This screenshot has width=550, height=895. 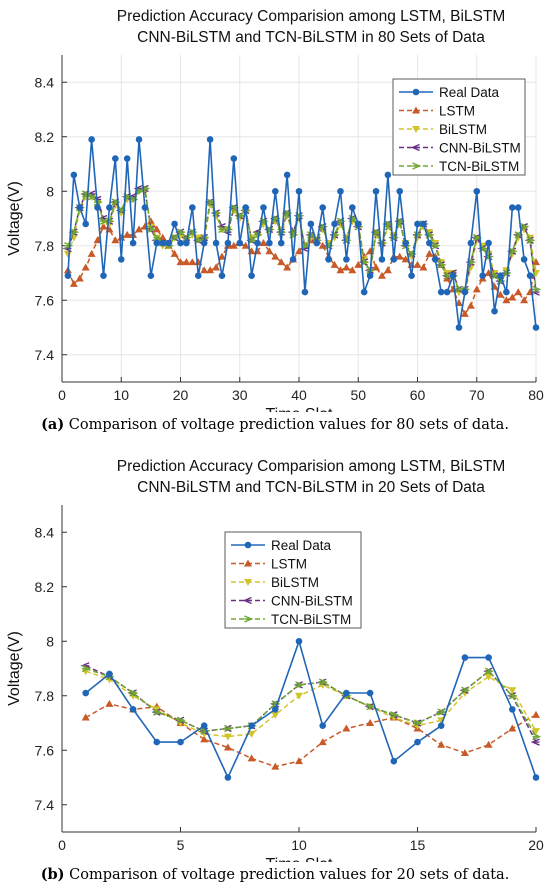 I want to click on series-line-bilstm, so click(x=311, y=704).